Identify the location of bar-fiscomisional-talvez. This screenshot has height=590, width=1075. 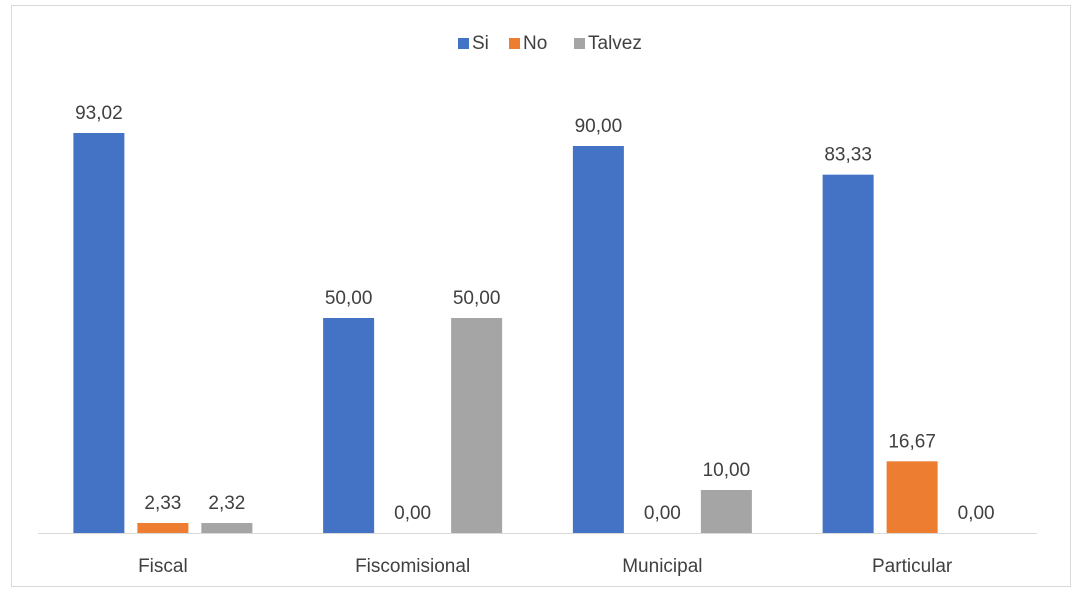
(477, 425).